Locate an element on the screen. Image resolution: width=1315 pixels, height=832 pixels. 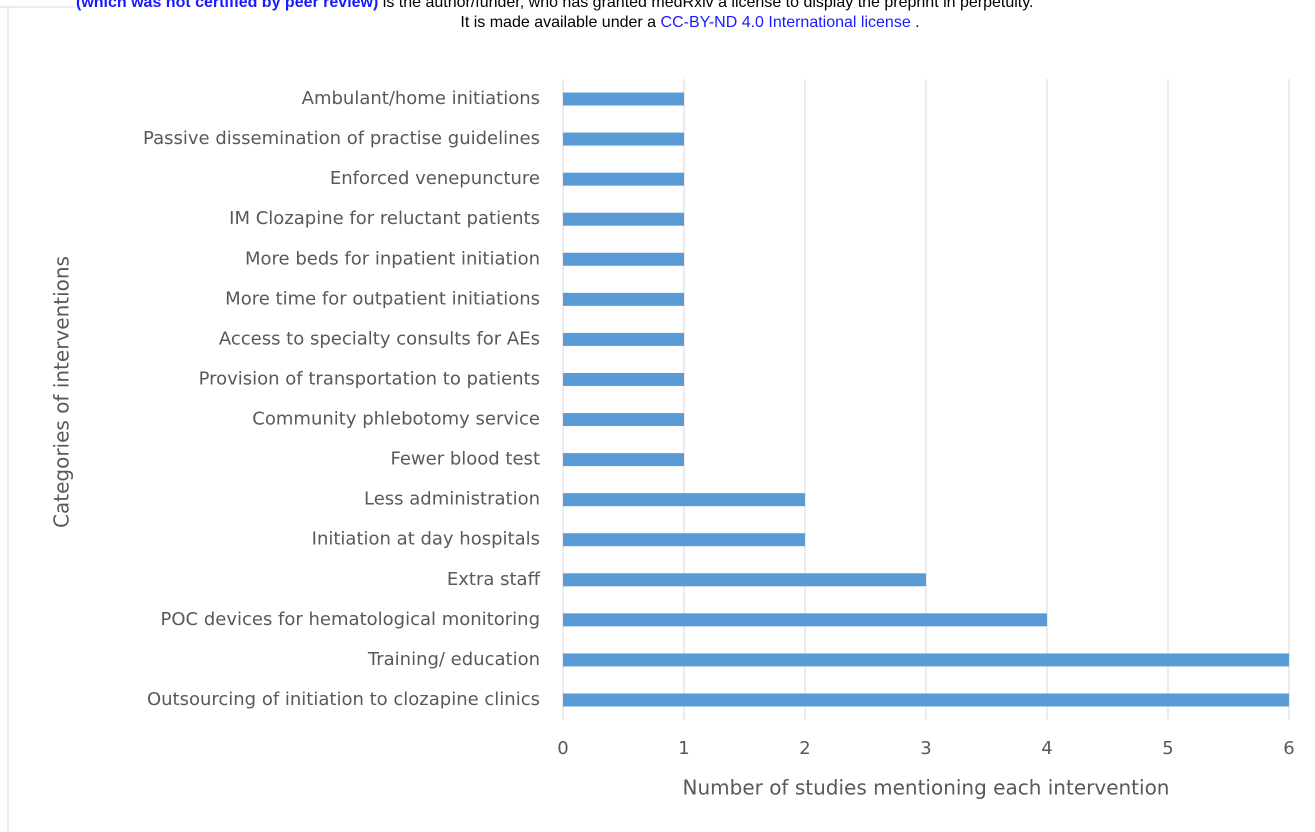
x-tick-label: 3 is located at coordinates (925, 748).